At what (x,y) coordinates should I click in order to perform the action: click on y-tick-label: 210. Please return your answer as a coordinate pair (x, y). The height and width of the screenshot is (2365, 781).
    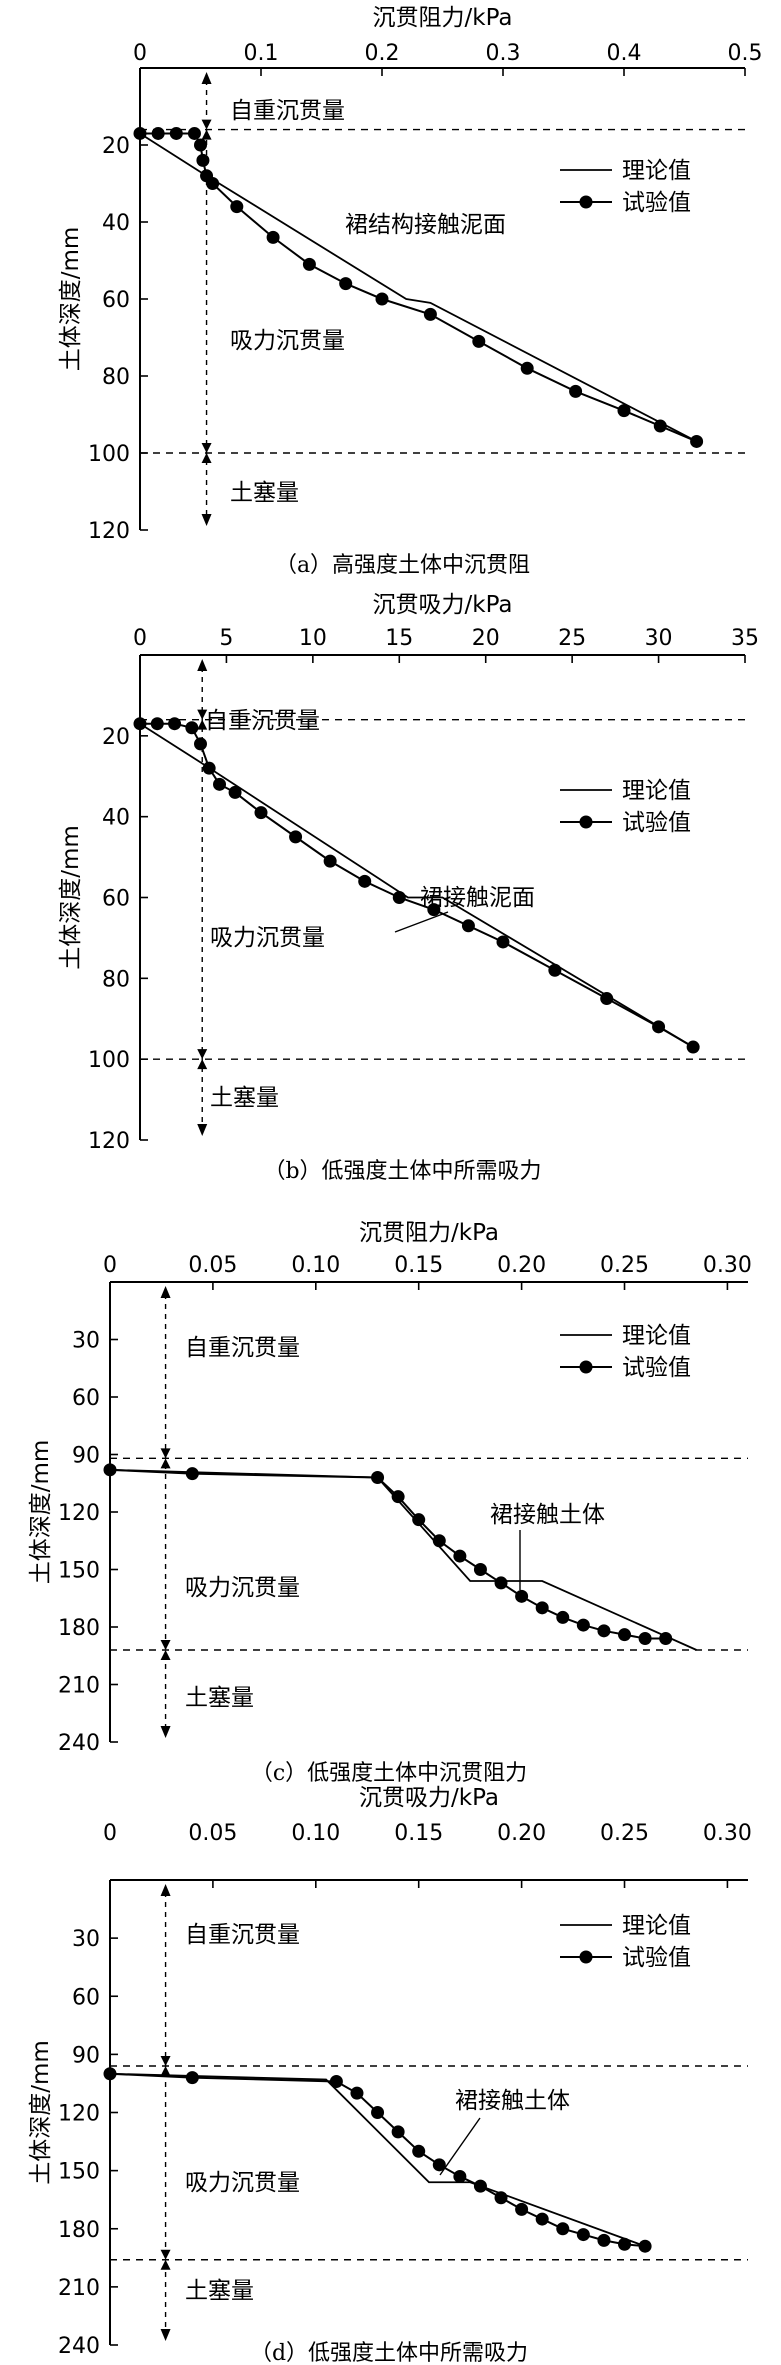
    Looking at the image, I should click on (79, 1686).